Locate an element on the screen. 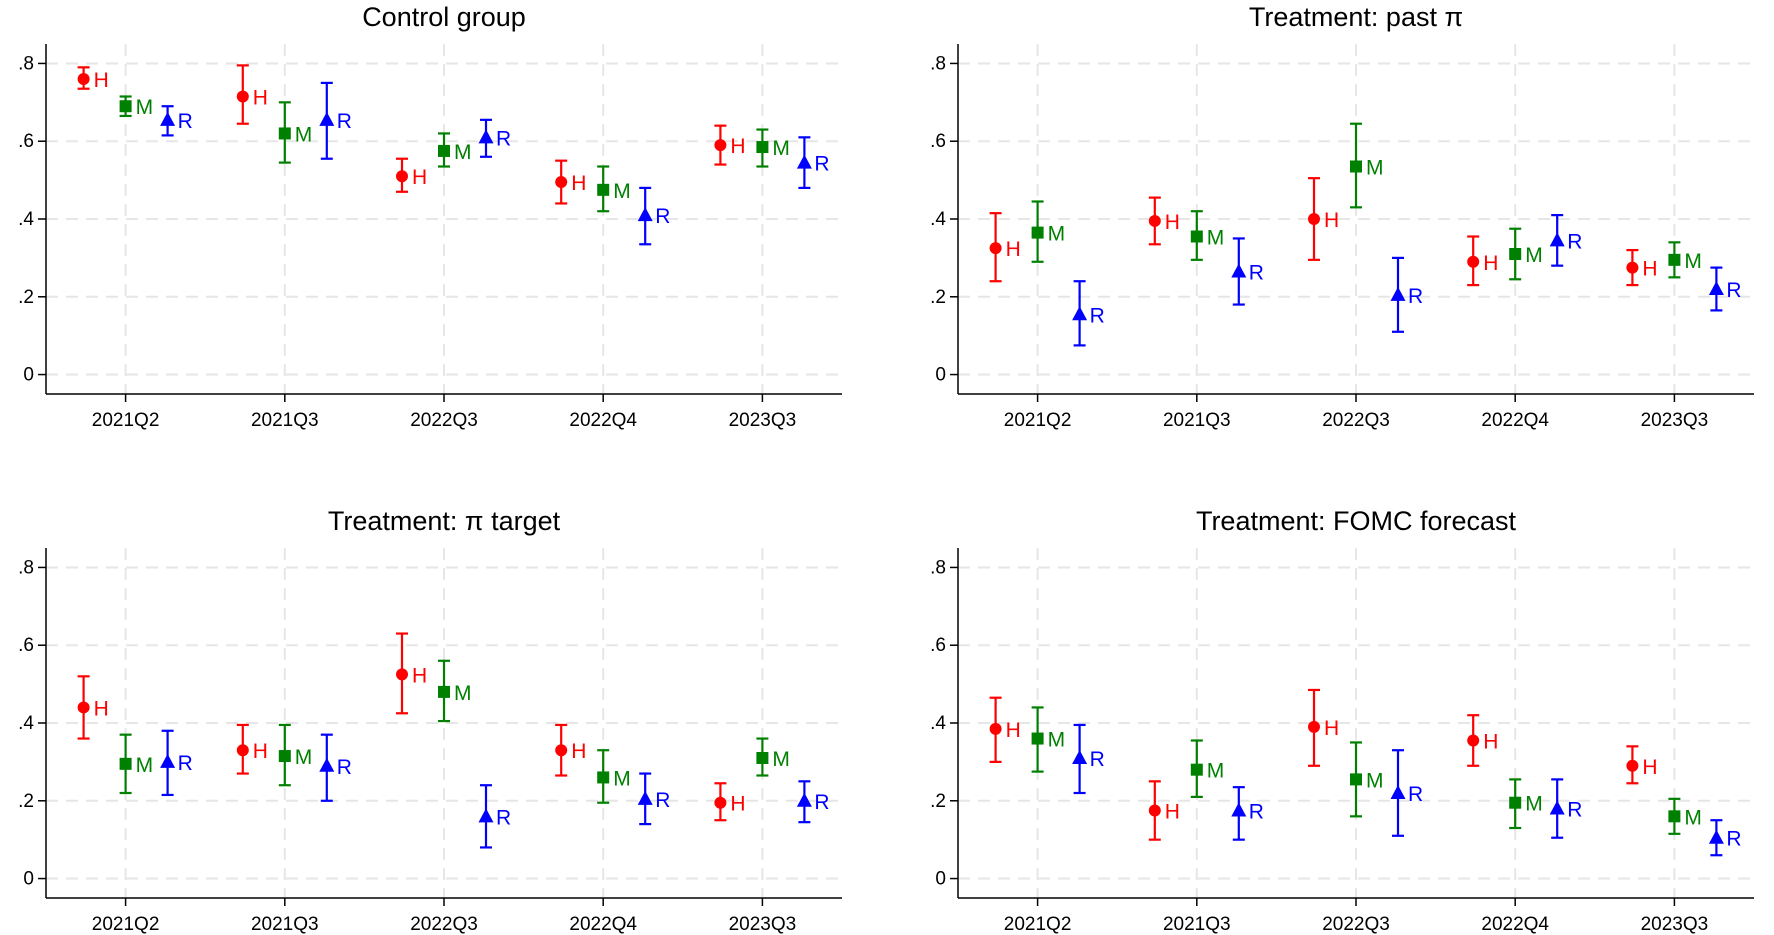  chart-title: Treatment: FOMC forecast is located at coordinates (1356, 521).